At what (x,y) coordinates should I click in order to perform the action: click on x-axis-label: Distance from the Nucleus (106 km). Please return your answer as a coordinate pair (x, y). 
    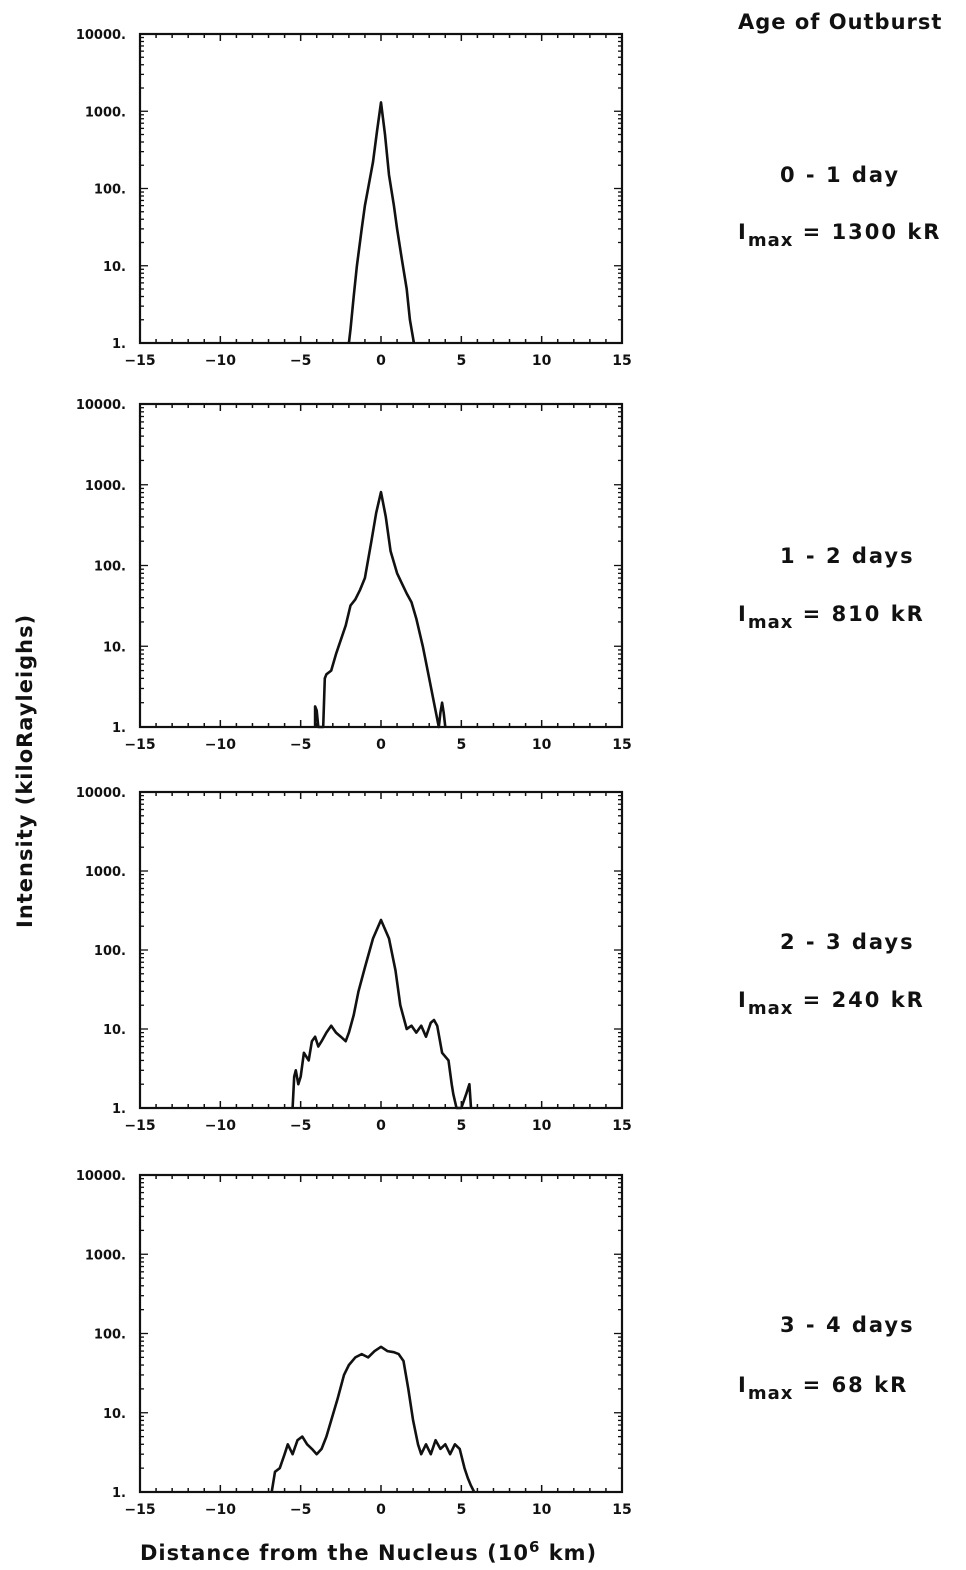
    Looking at the image, I should click on (368, 1551).